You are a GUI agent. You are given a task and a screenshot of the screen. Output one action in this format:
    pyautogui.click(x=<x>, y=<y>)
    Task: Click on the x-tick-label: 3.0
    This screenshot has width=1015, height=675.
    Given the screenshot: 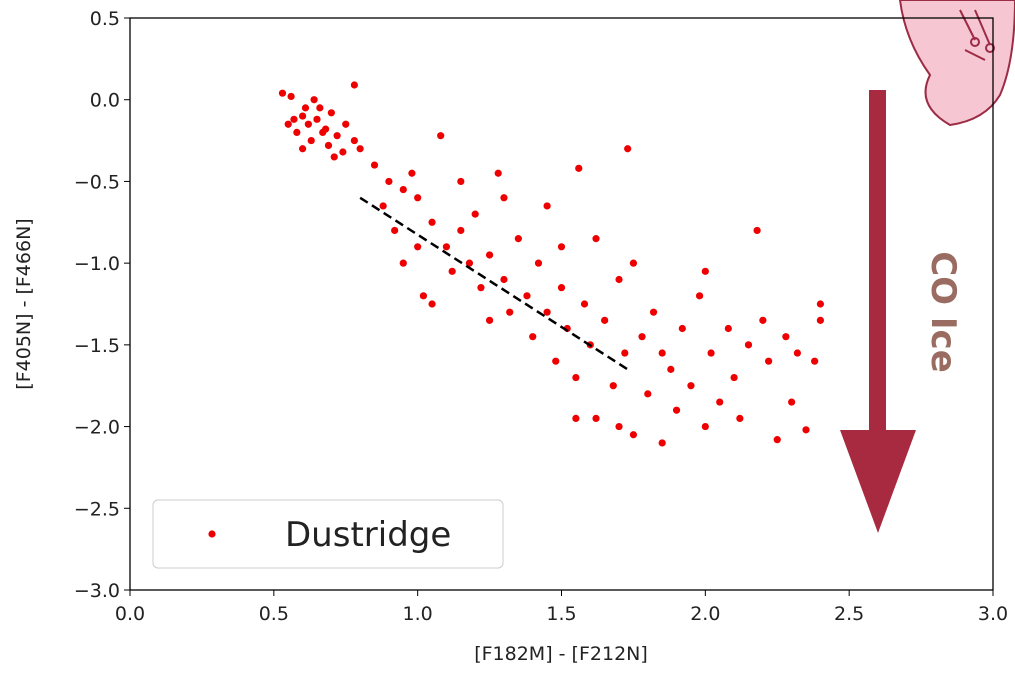 What is the action you would take?
    pyautogui.click(x=993, y=614)
    